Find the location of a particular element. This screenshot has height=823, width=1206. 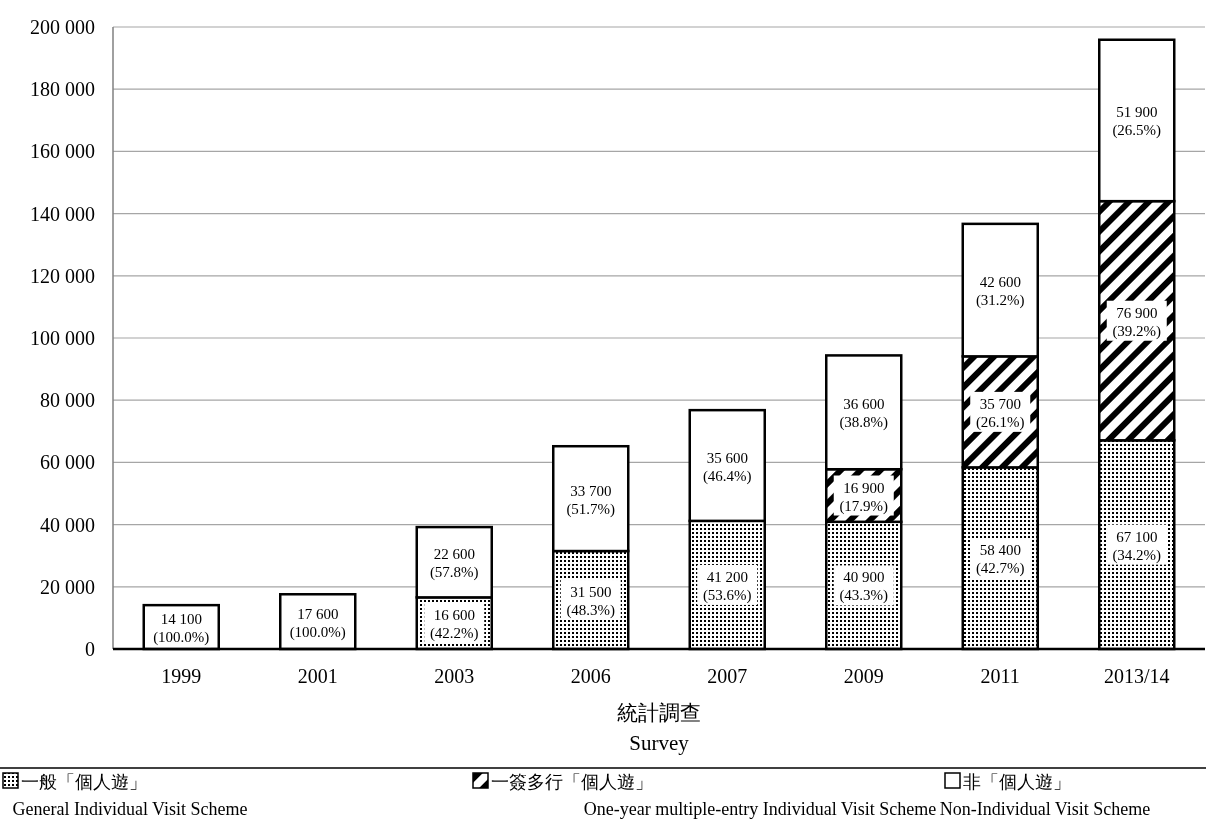

data-label: 36 600 (38.8%) is located at coordinates (864, 414).